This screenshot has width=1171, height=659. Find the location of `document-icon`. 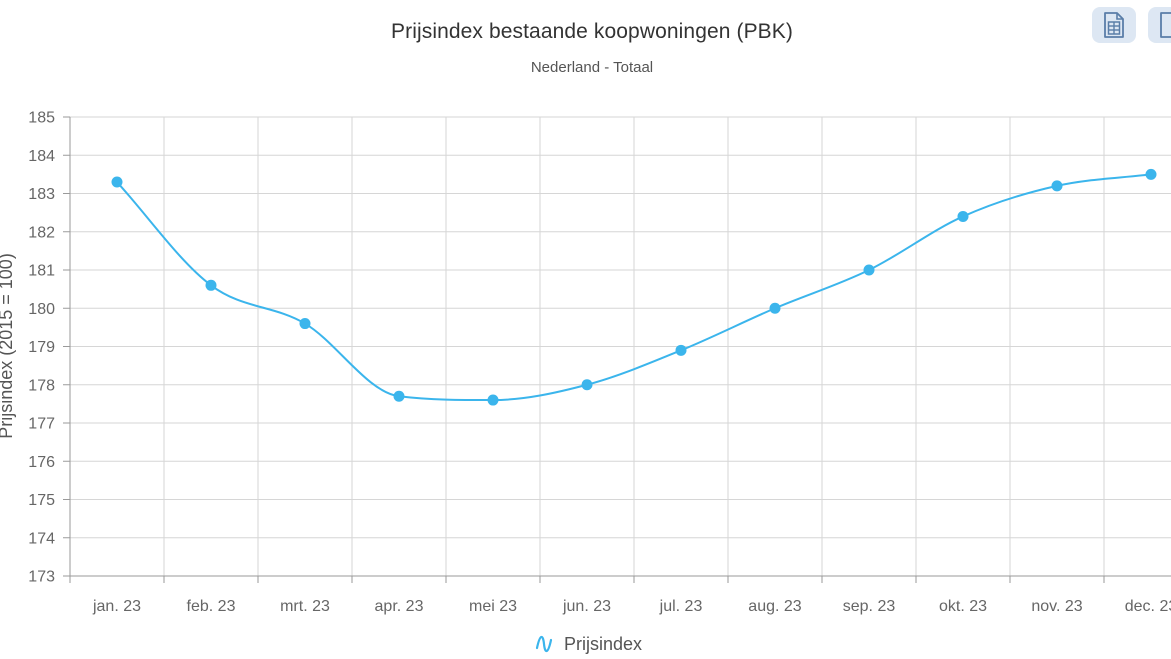

document-icon is located at coordinates (1165, 25).